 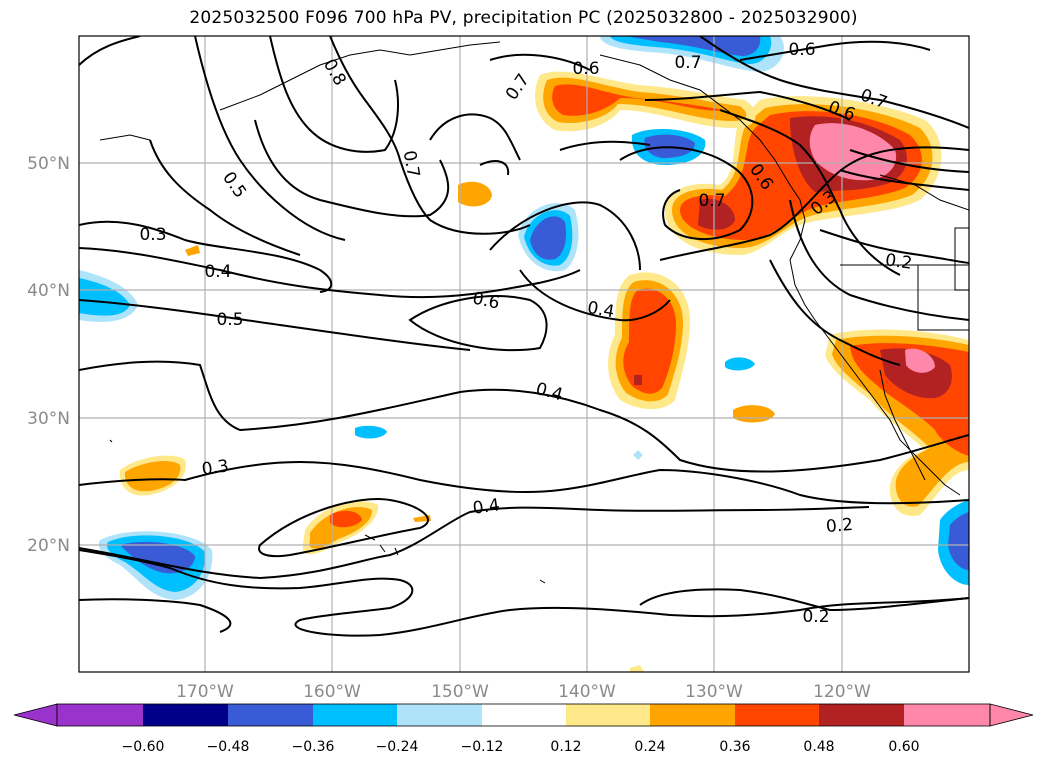 I want to click on colorbar-tick: 0.24, so click(x=649, y=747).